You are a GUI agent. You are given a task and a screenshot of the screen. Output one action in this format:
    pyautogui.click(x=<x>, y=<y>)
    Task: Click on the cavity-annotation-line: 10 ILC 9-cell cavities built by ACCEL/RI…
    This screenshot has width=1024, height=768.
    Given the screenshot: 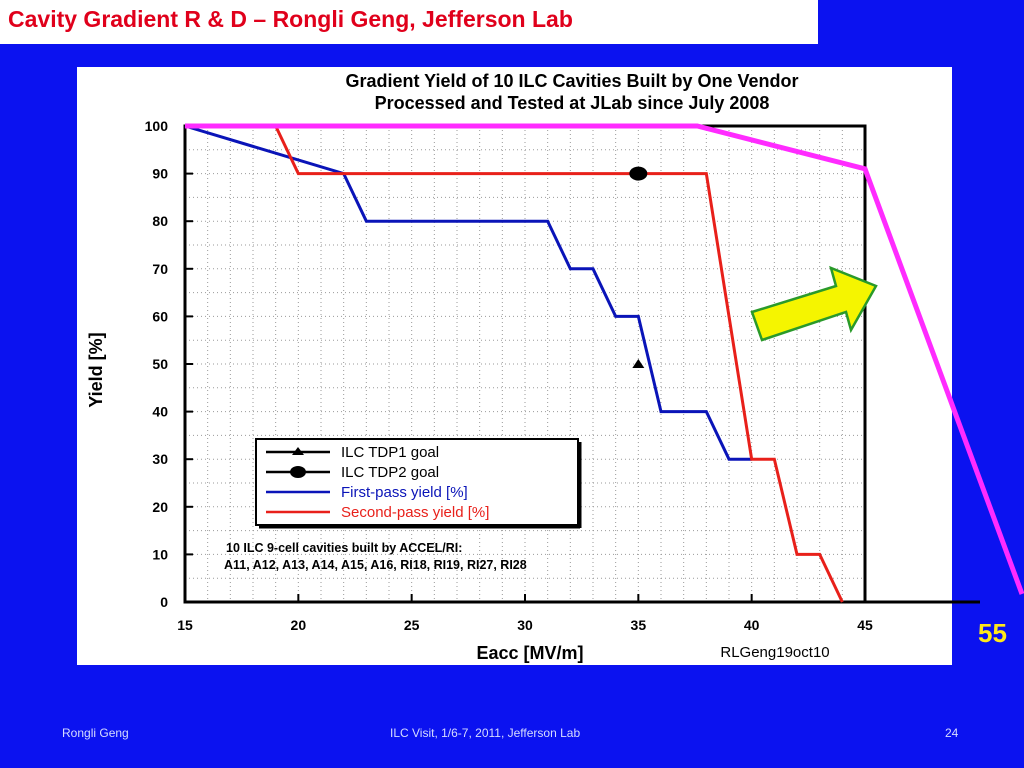 What is the action you would take?
    pyautogui.click(x=344, y=548)
    